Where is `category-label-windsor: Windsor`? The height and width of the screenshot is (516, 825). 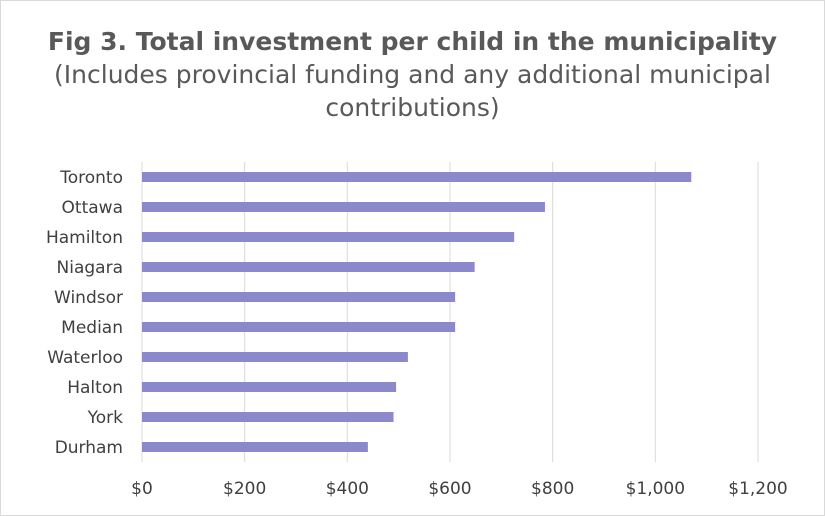 category-label-windsor: Windsor is located at coordinates (88, 298).